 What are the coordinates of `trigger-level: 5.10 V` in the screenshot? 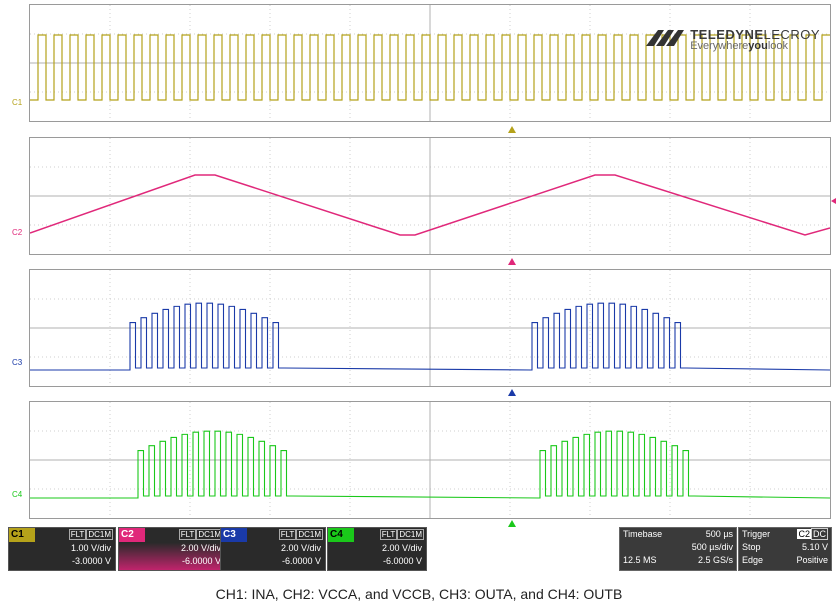 It's located at (814, 547).